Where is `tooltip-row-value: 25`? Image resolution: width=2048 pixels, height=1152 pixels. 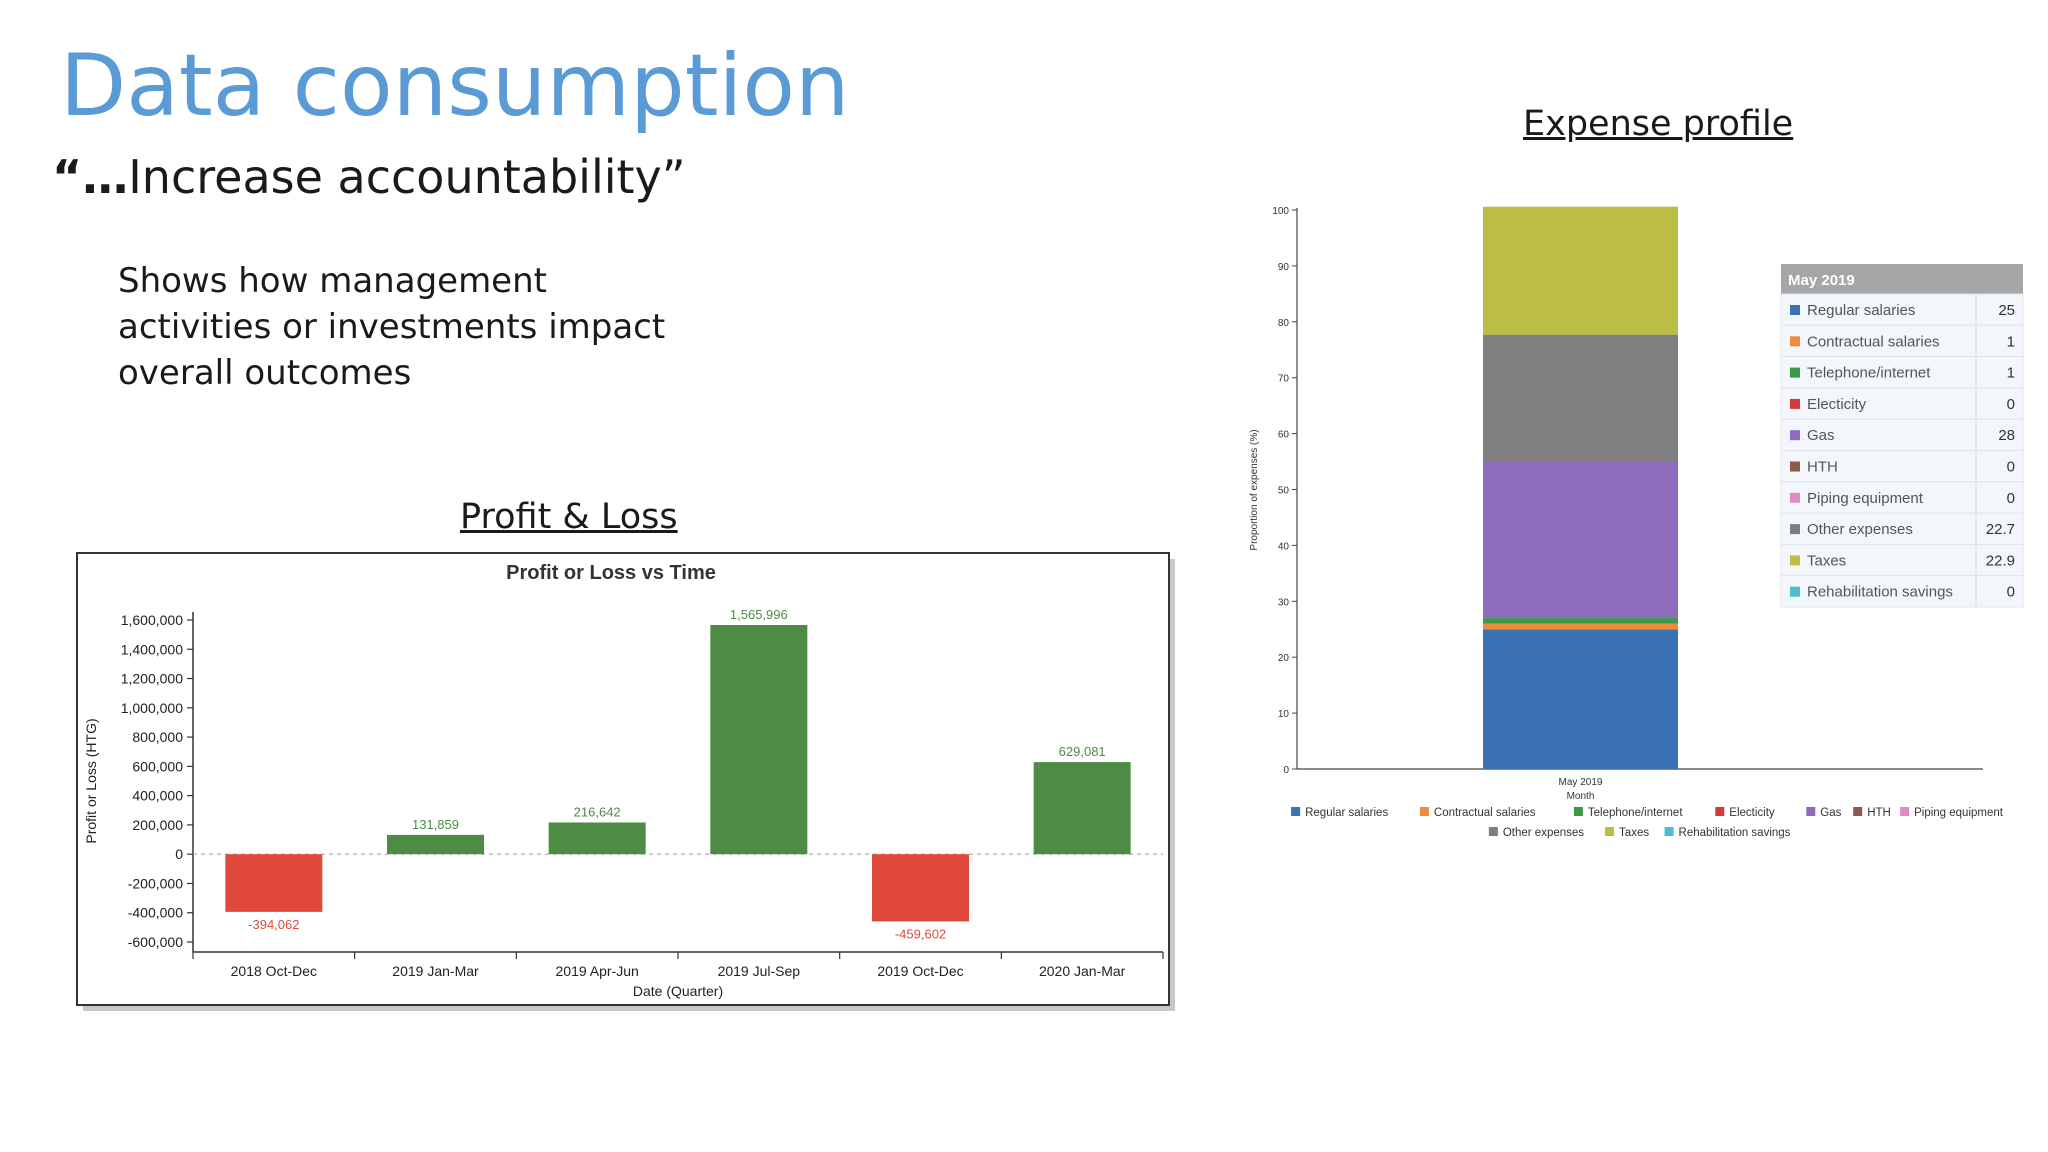 tooltip-row-value: 25 is located at coordinates (2006, 310).